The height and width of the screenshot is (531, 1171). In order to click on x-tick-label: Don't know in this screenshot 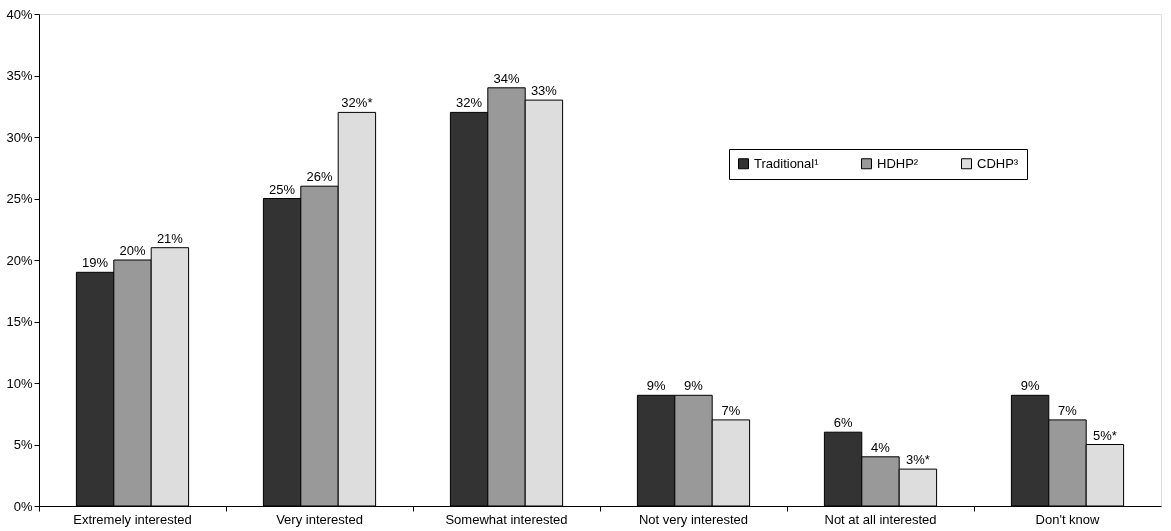, I will do `click(1068, 519)`.